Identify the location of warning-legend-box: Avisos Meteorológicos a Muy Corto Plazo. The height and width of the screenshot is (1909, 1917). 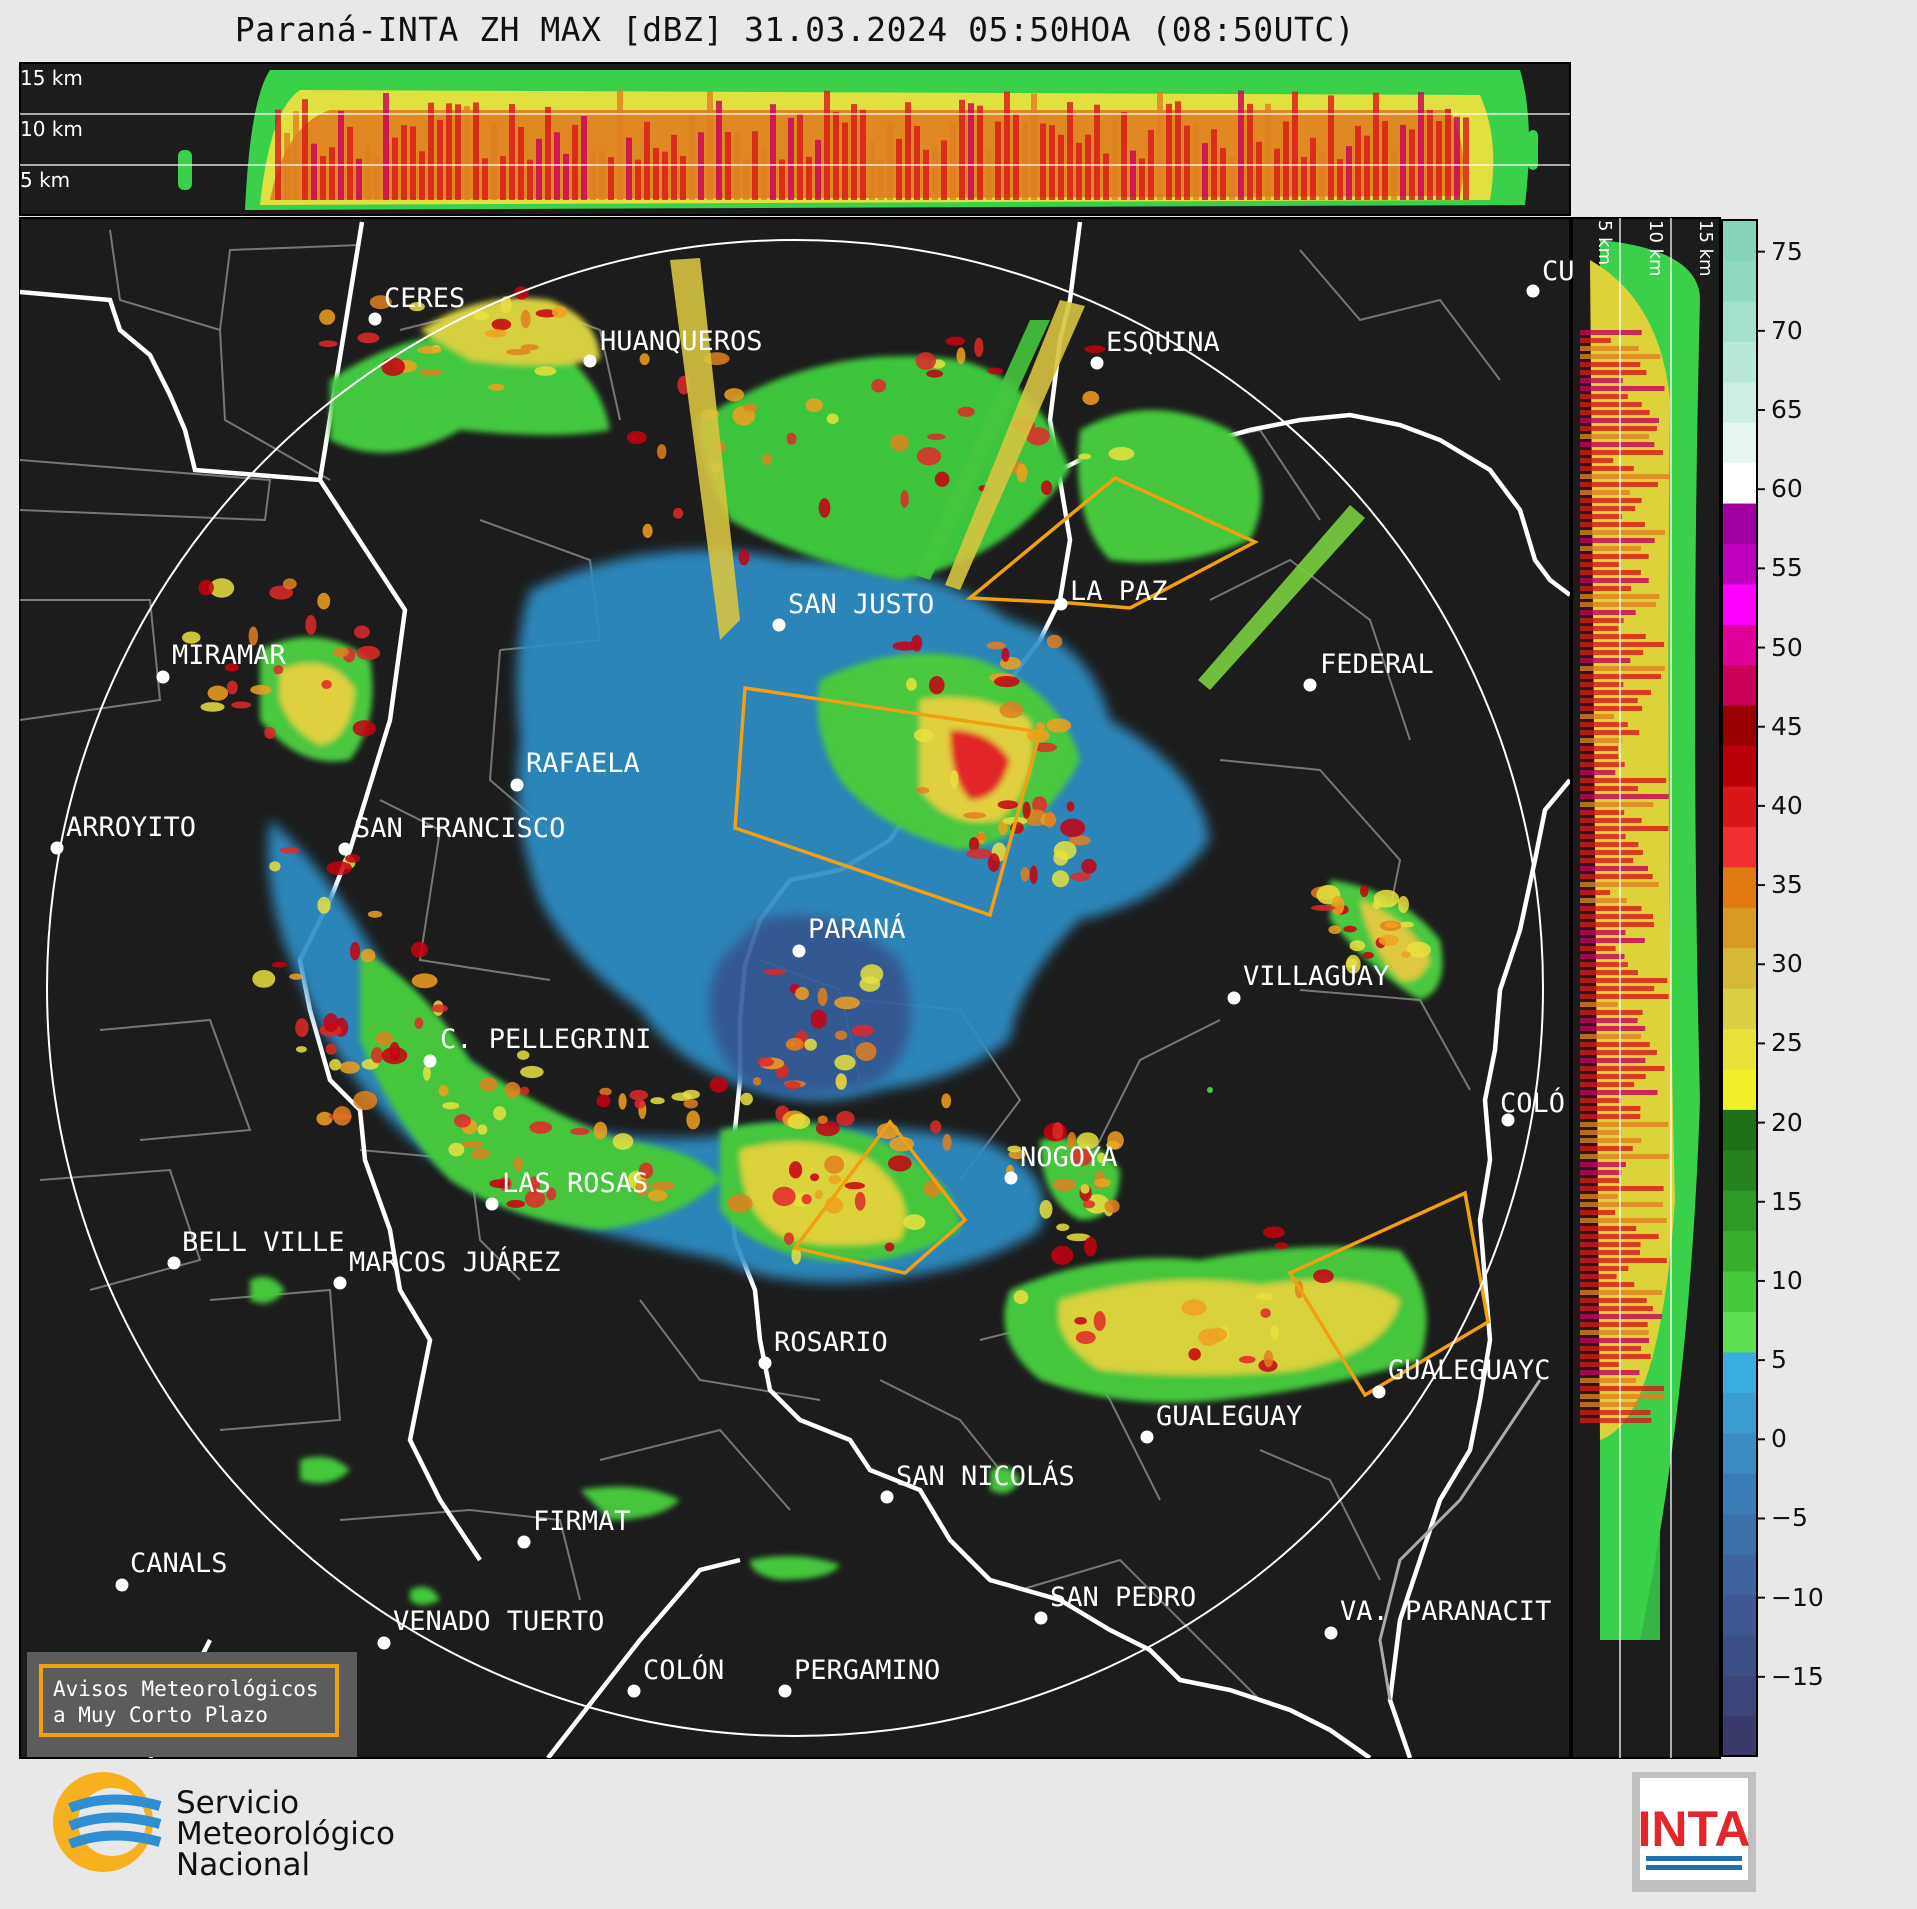
(192, 1704).